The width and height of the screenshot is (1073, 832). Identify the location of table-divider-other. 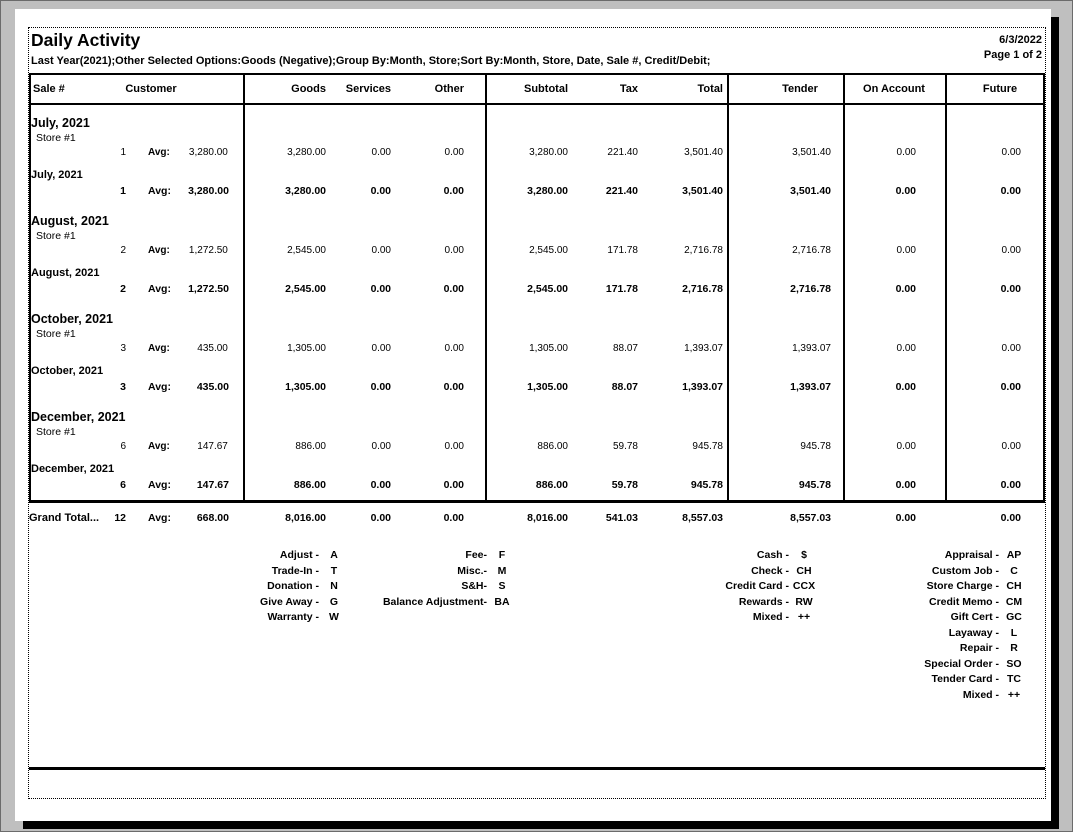
(486, 287).